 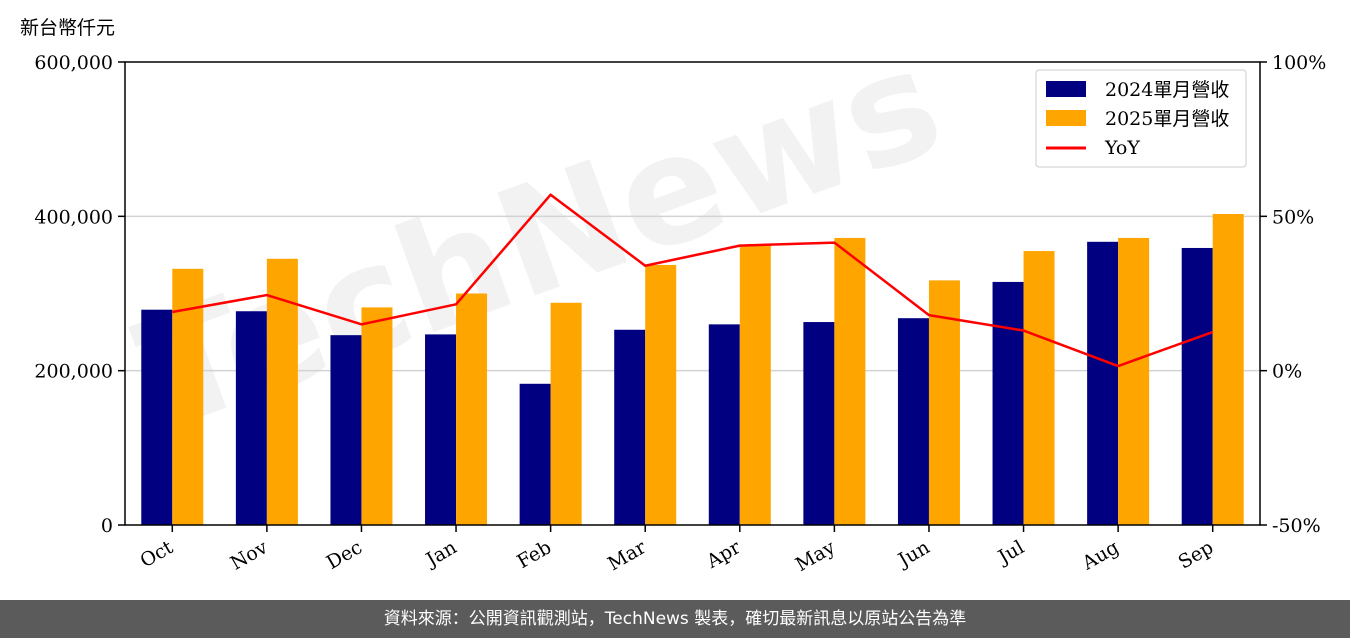 I want to click on bar-2024單月營收-Sep, so click(x=1197, y=386).